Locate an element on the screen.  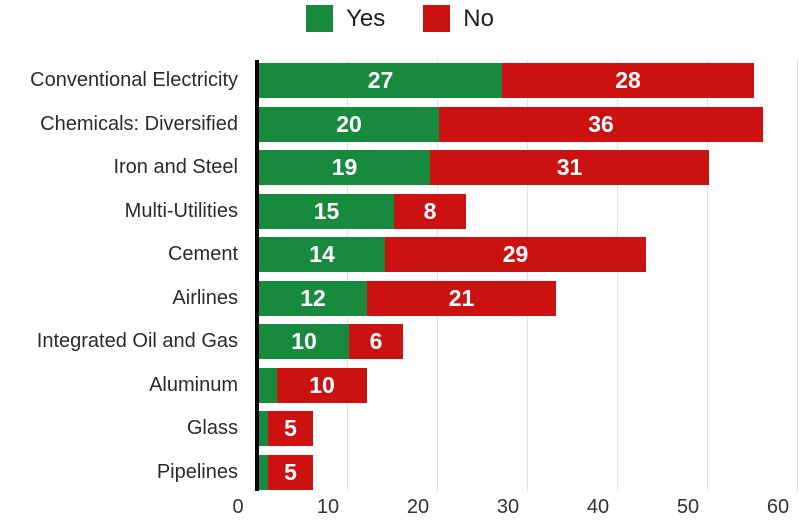
legend: Yes No is located at coordinates (400, 18).